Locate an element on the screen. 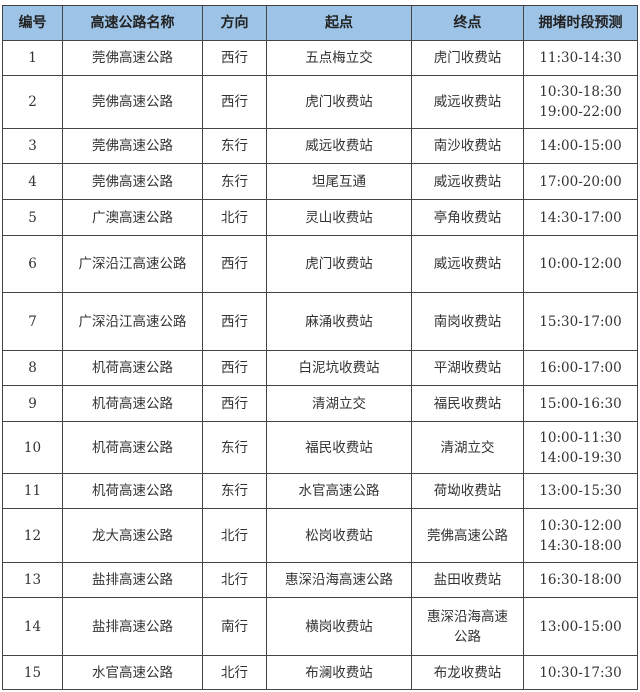 Image resolution: width=640 pixels, height=692 pixels. cell-end-point: 惠深沿海高速 公路 is located at coordinates (467, 626).